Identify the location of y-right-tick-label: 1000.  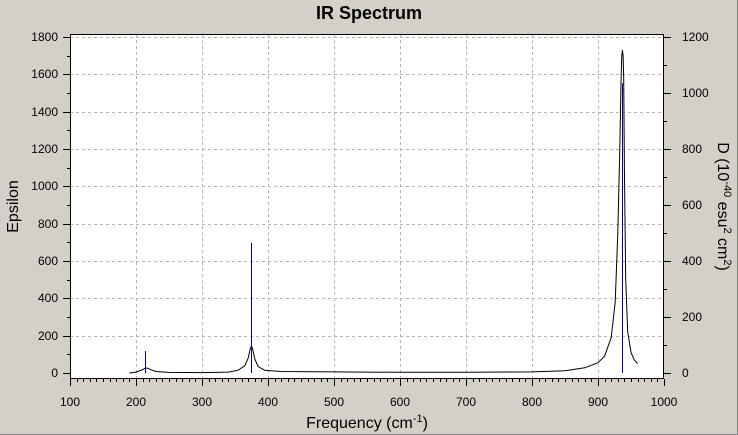
(695, 93).